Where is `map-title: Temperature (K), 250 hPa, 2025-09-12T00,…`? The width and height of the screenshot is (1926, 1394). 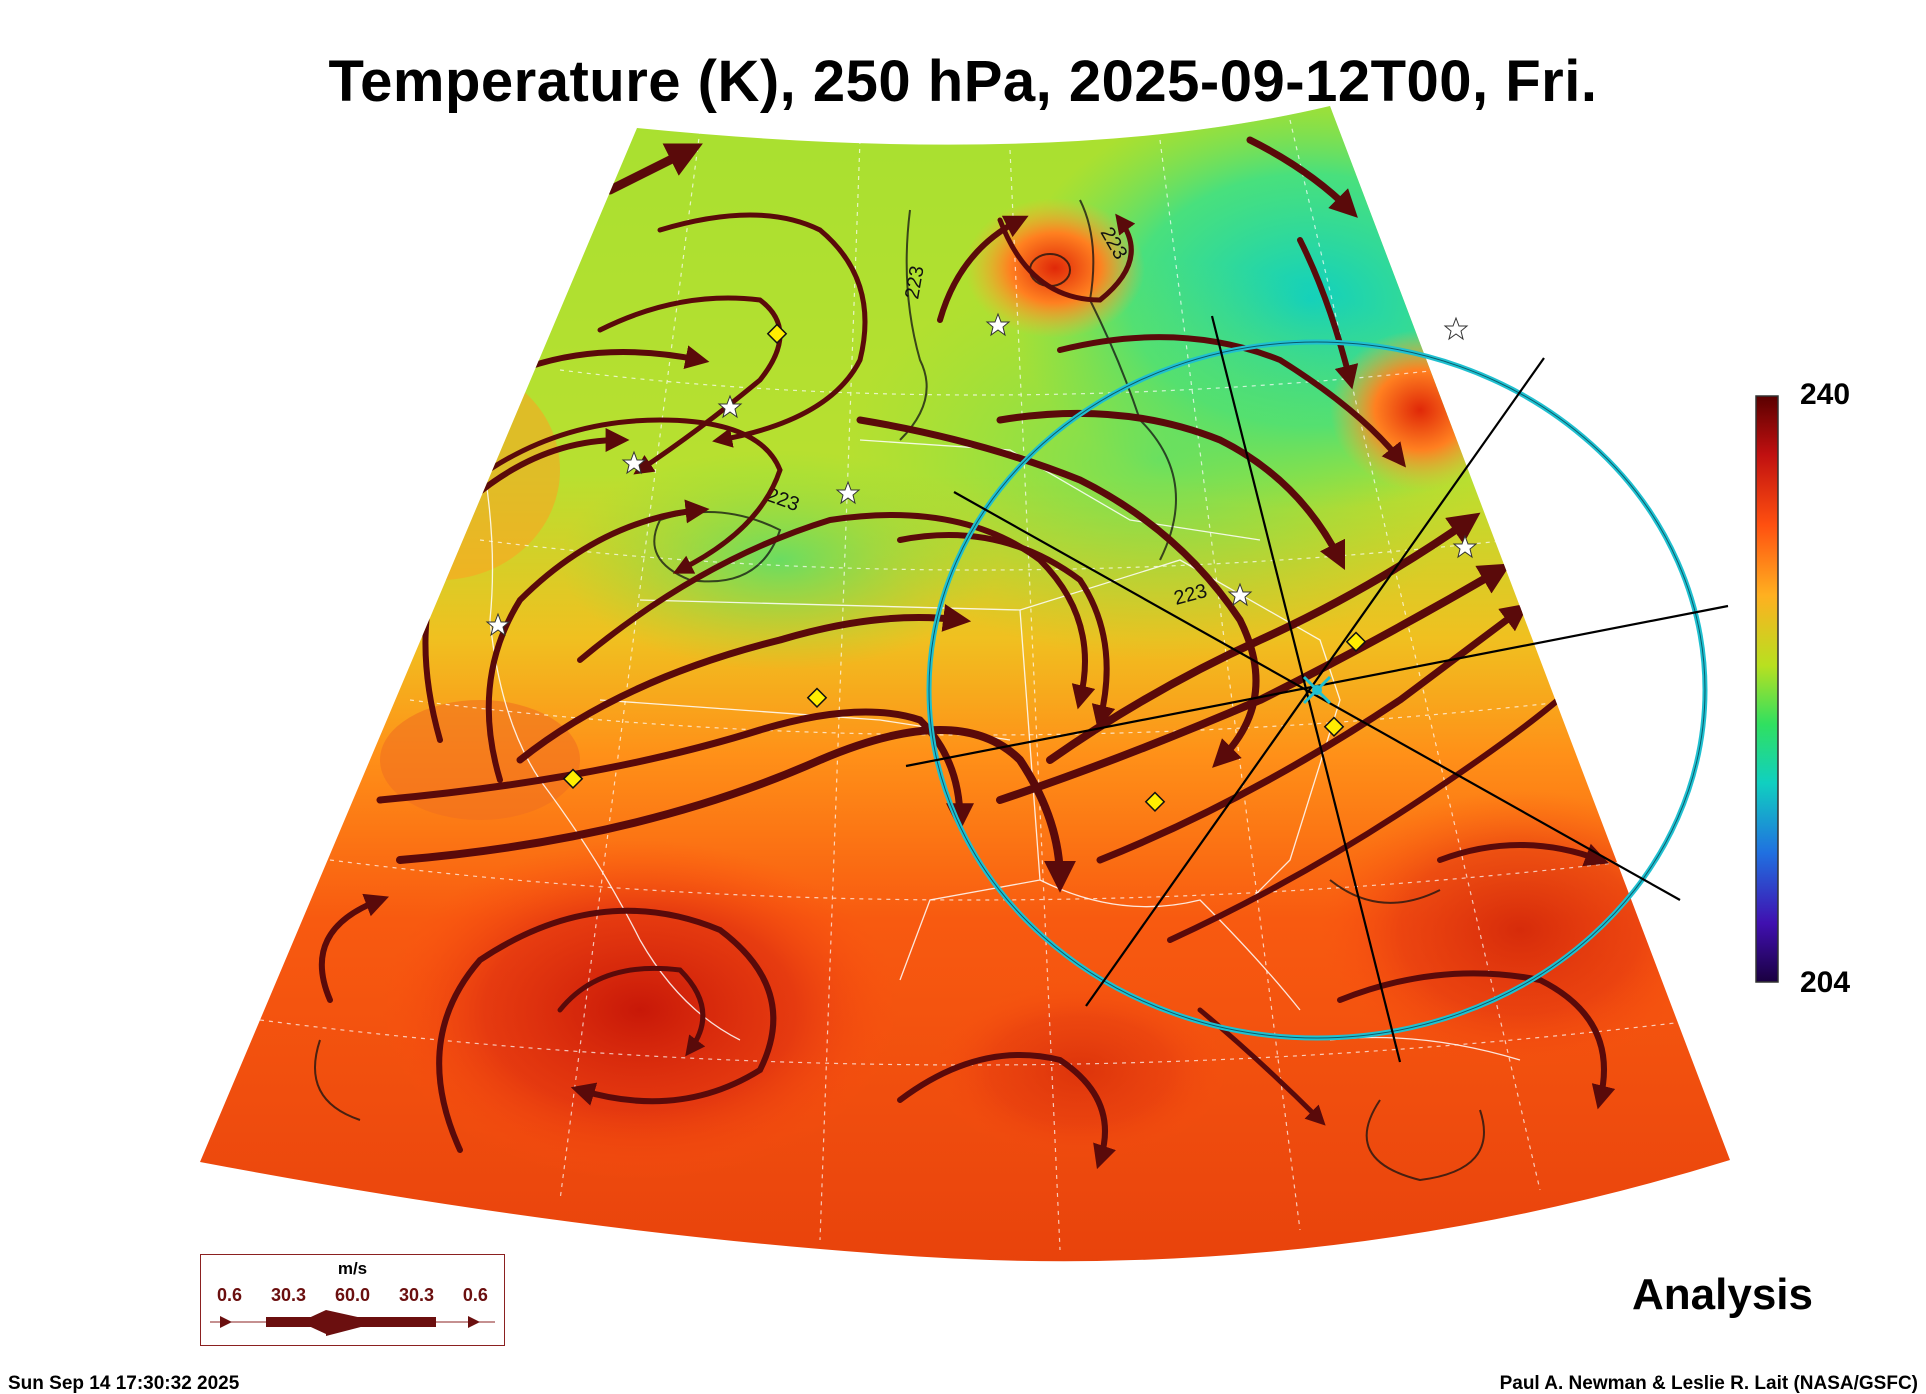
map-title: Temperature (K), 250 hPa, 2025-09-12T00,… is located at coordinates (963, 81).